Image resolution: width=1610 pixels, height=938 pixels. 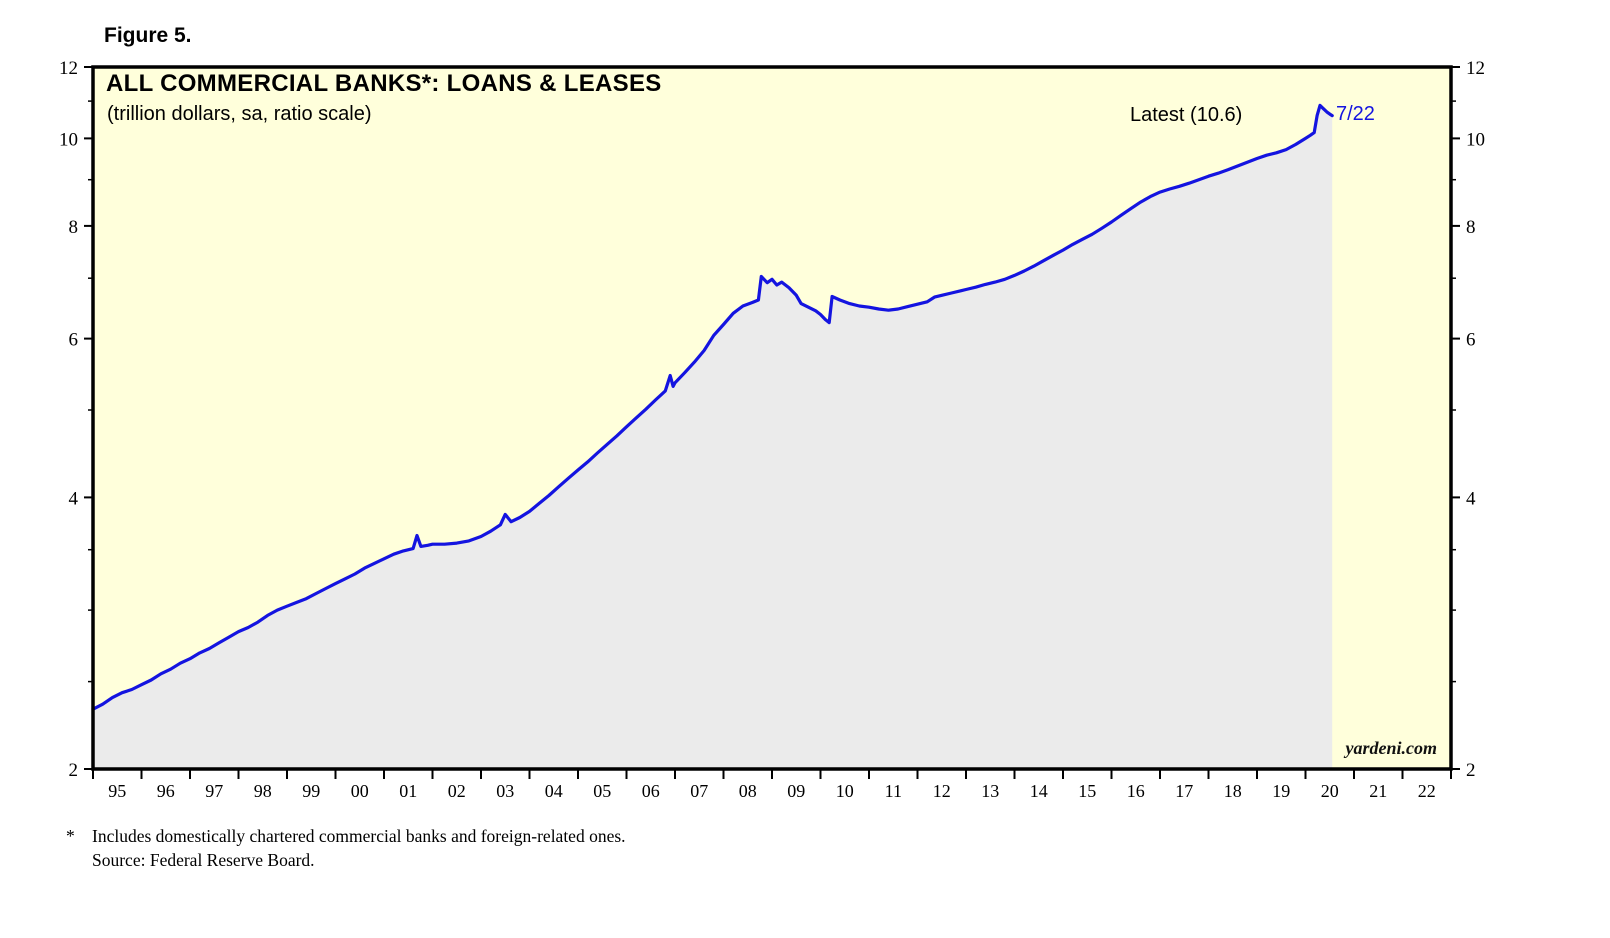 I want to click on x-axis-label: 02, so click(x=457, y=791).